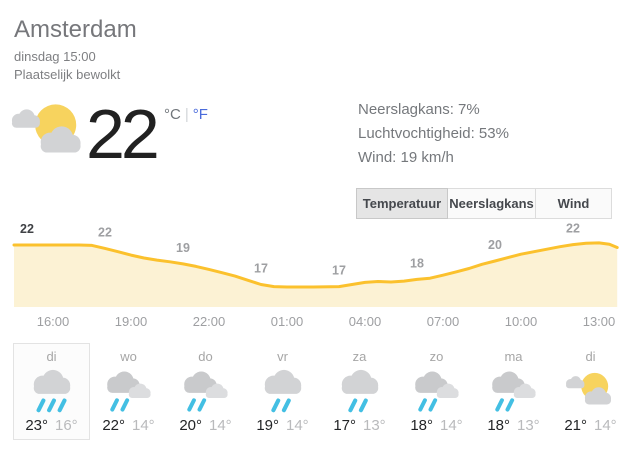 Image resolution: width=627 pixels, height=451 pixels. What do you see at coordinates (495, 245) in the screenshot?
I see `chart-point-label: 20` at bounding box center [495, 245].